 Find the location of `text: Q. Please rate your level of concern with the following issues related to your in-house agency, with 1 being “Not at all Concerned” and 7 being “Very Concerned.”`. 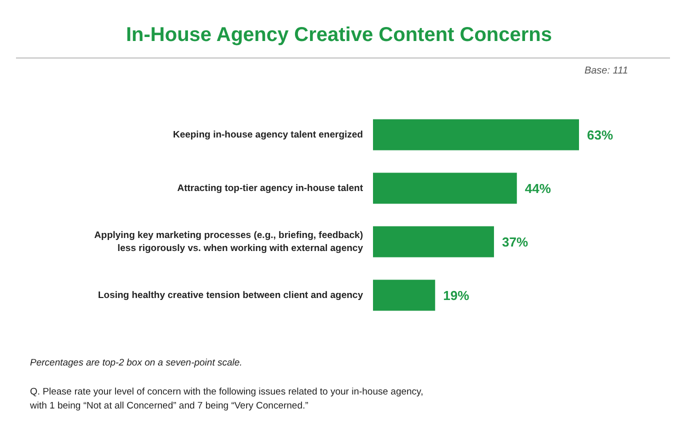

text: Q. Please rate your level of concern with the following issues related to your in-house agency, with 1 being “Not at all Concerned” and 7 being “Very Concerned.” is located at coordinates (226, 399).